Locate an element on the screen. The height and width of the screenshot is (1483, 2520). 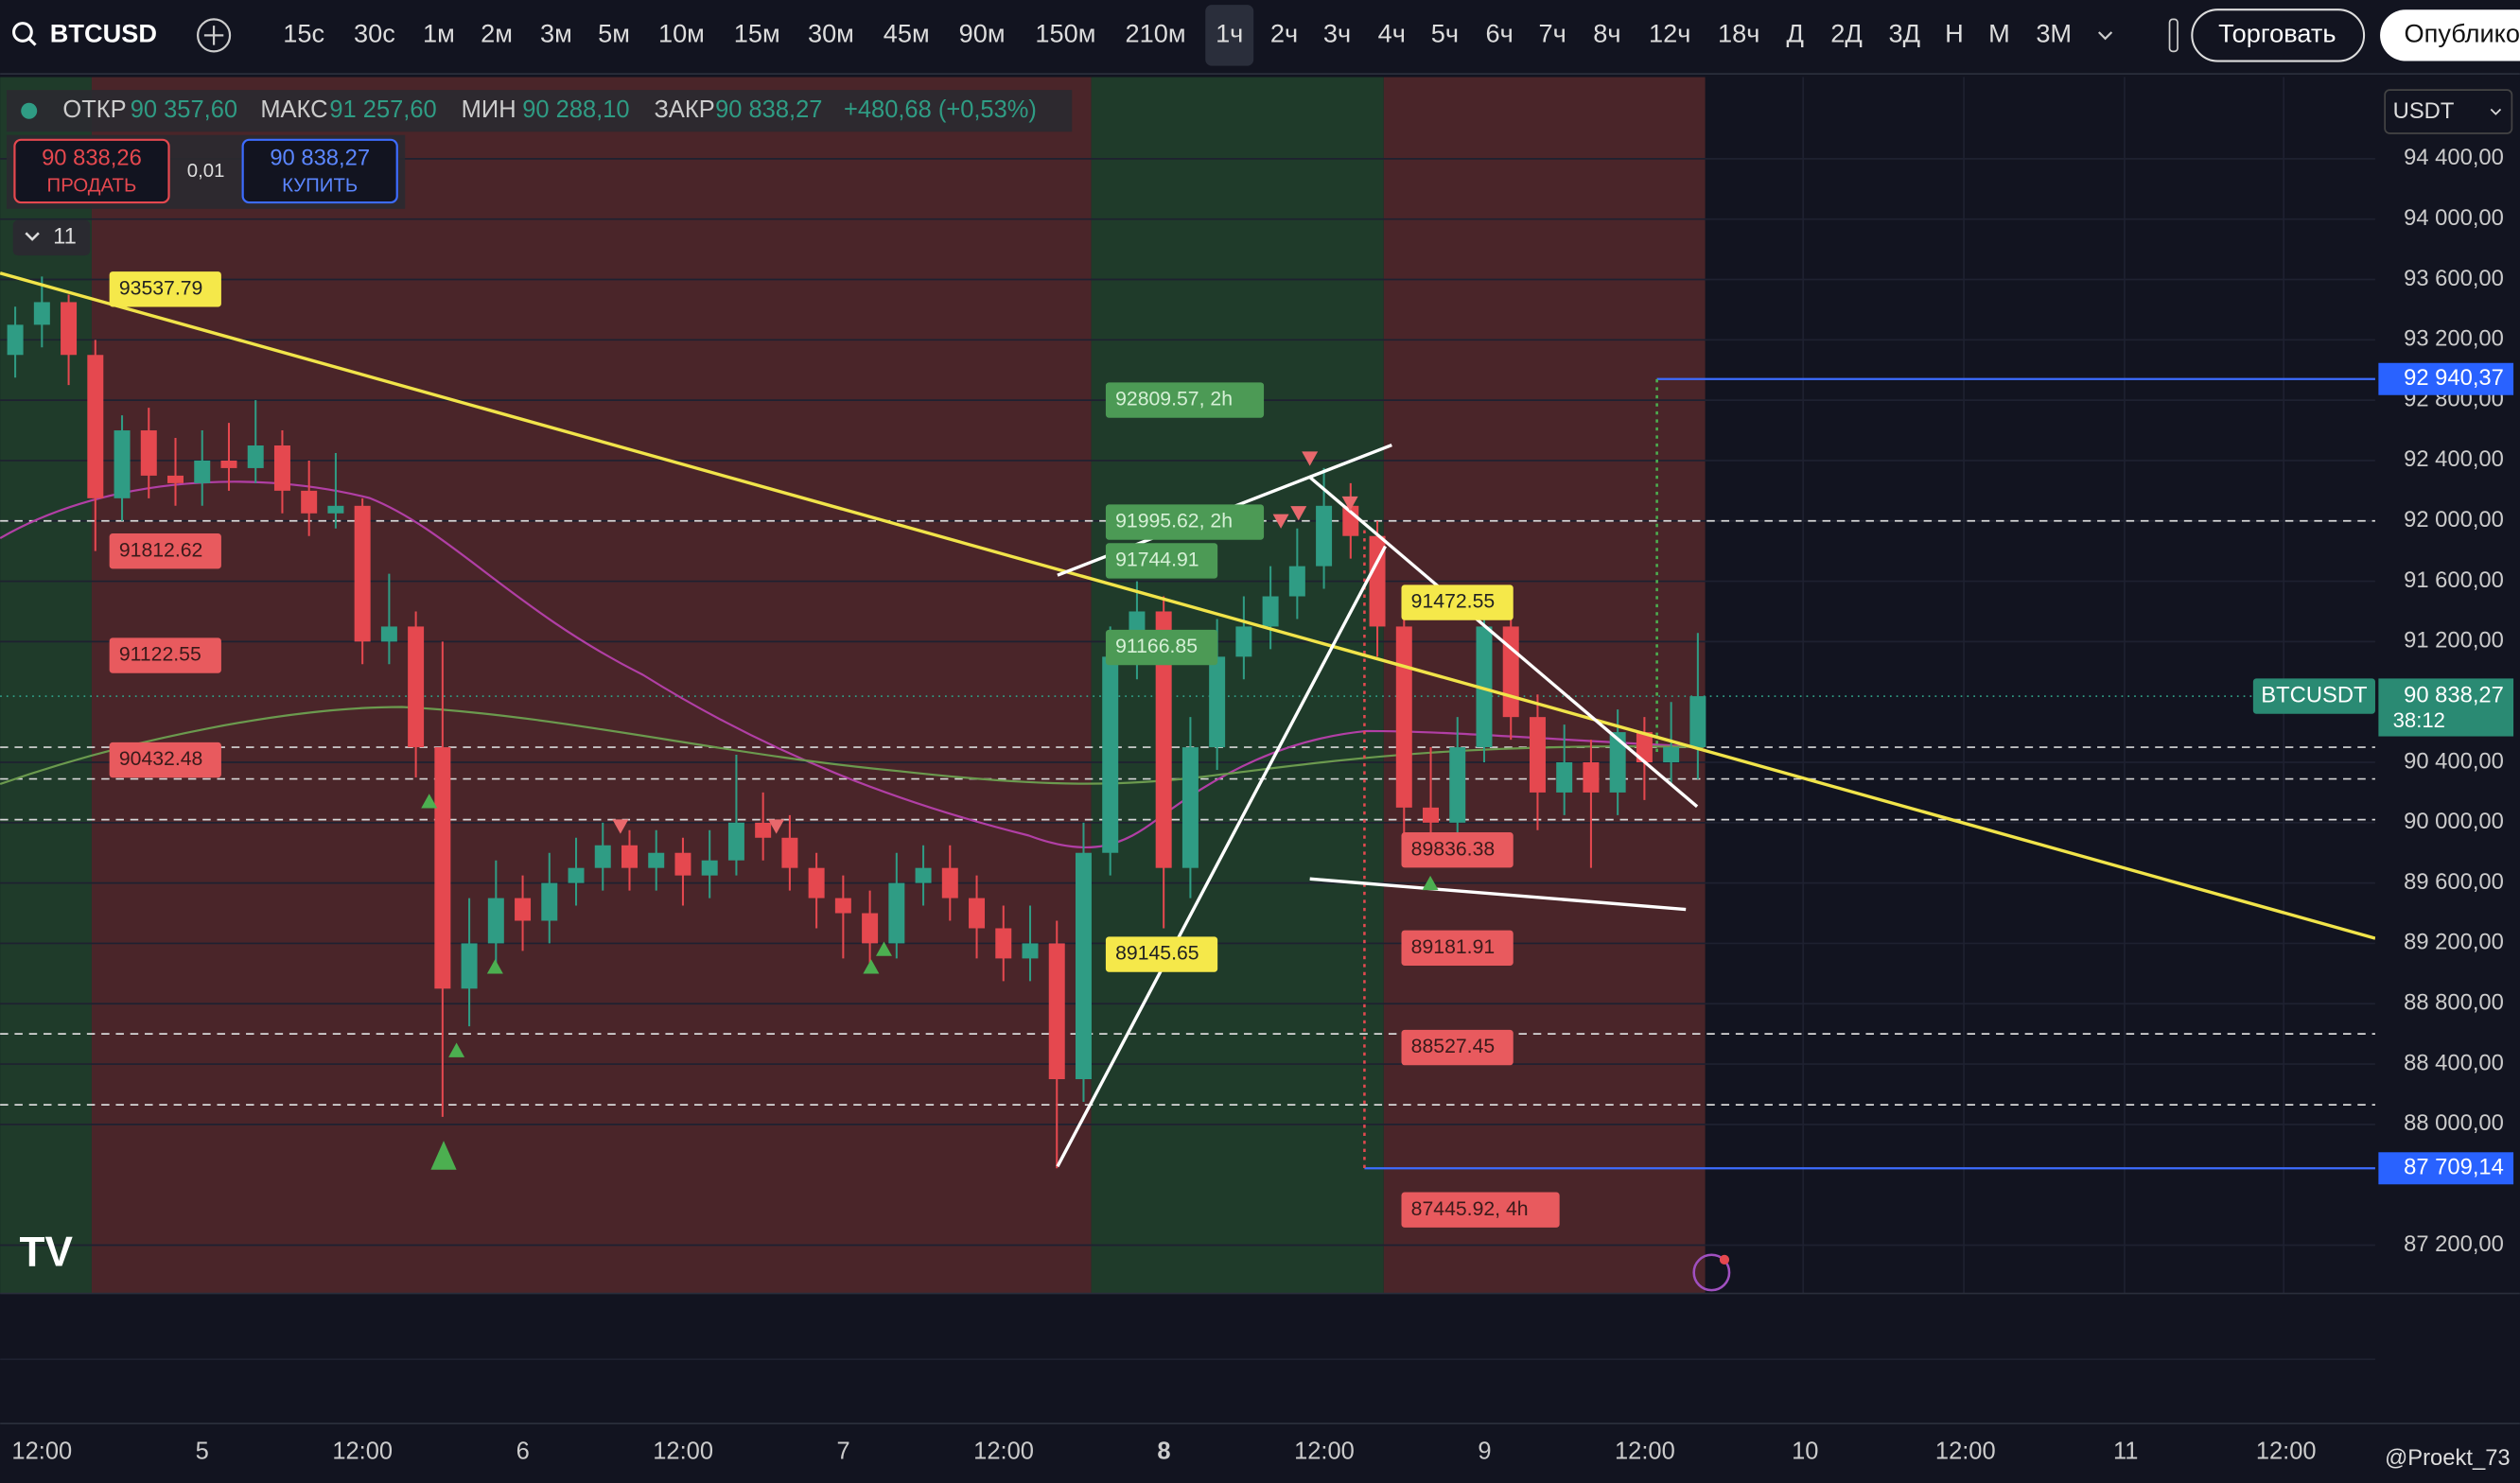
signal-up is located at coordinates (930, 982).